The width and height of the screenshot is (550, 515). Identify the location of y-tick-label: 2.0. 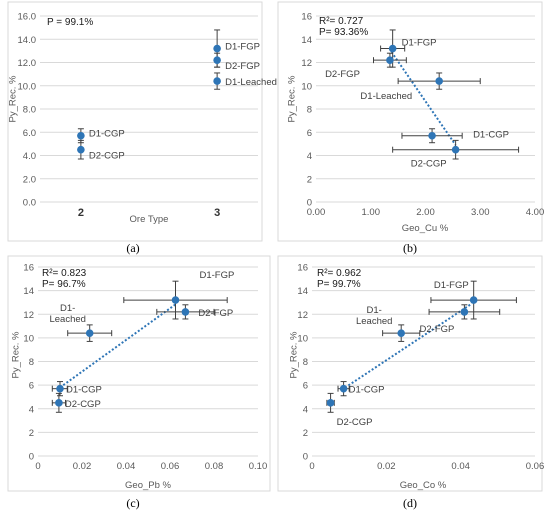
(29, 179).